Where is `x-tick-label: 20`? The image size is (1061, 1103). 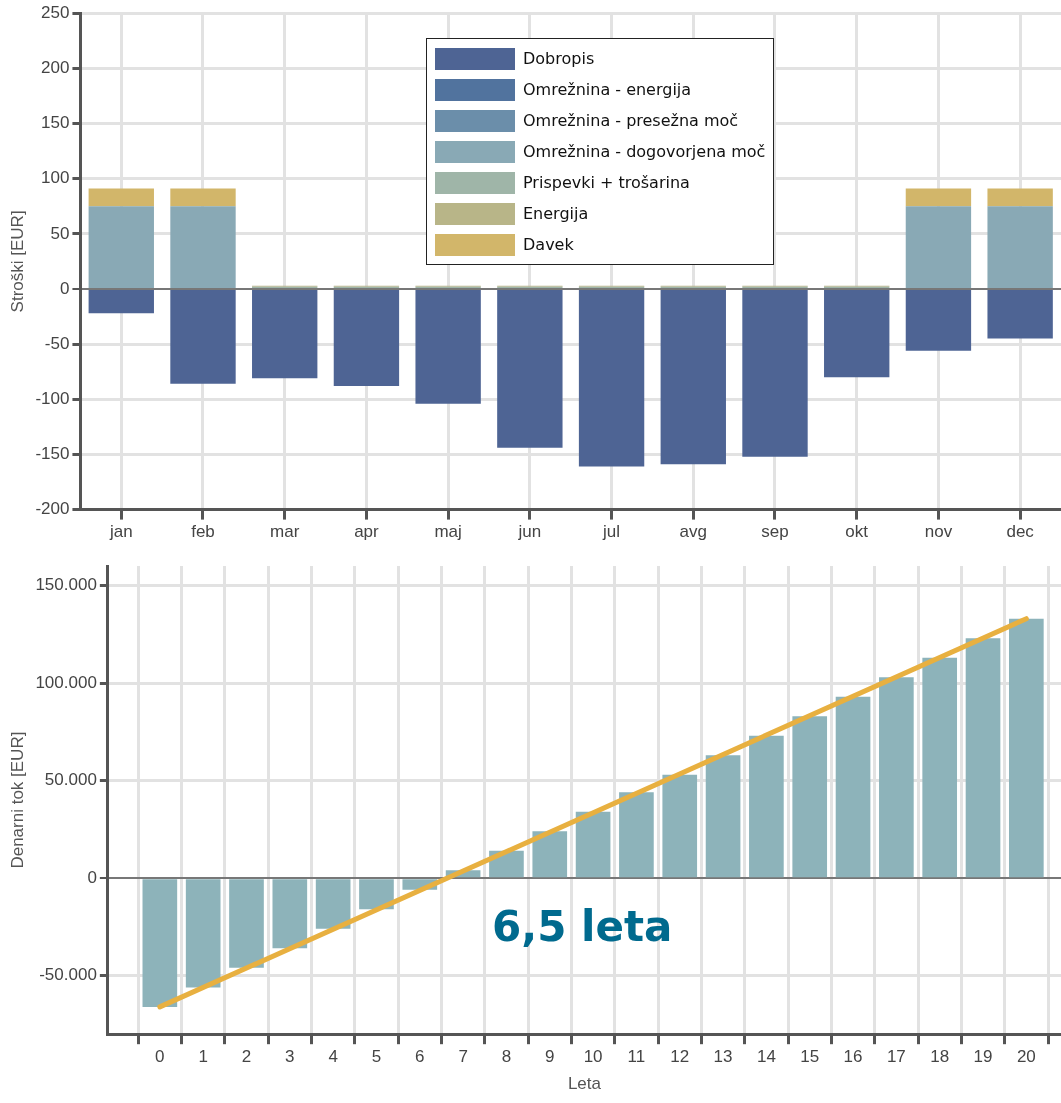
x-tick-label: 20 is located at coordinates (1026, 1057).